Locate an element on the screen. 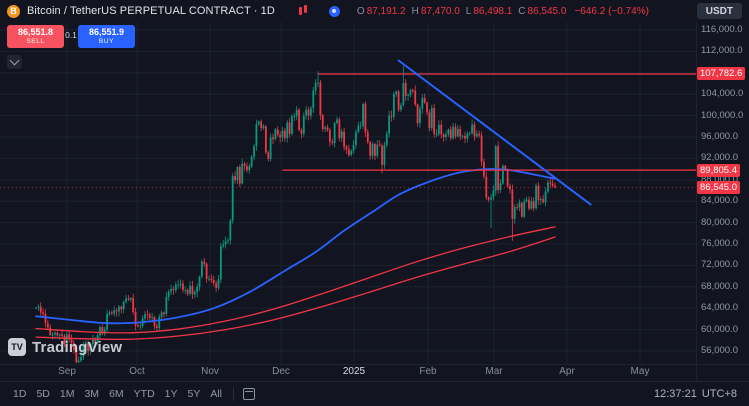 The image size is (749, 406). collapse-panel-button is located at coordinates (14, 62).